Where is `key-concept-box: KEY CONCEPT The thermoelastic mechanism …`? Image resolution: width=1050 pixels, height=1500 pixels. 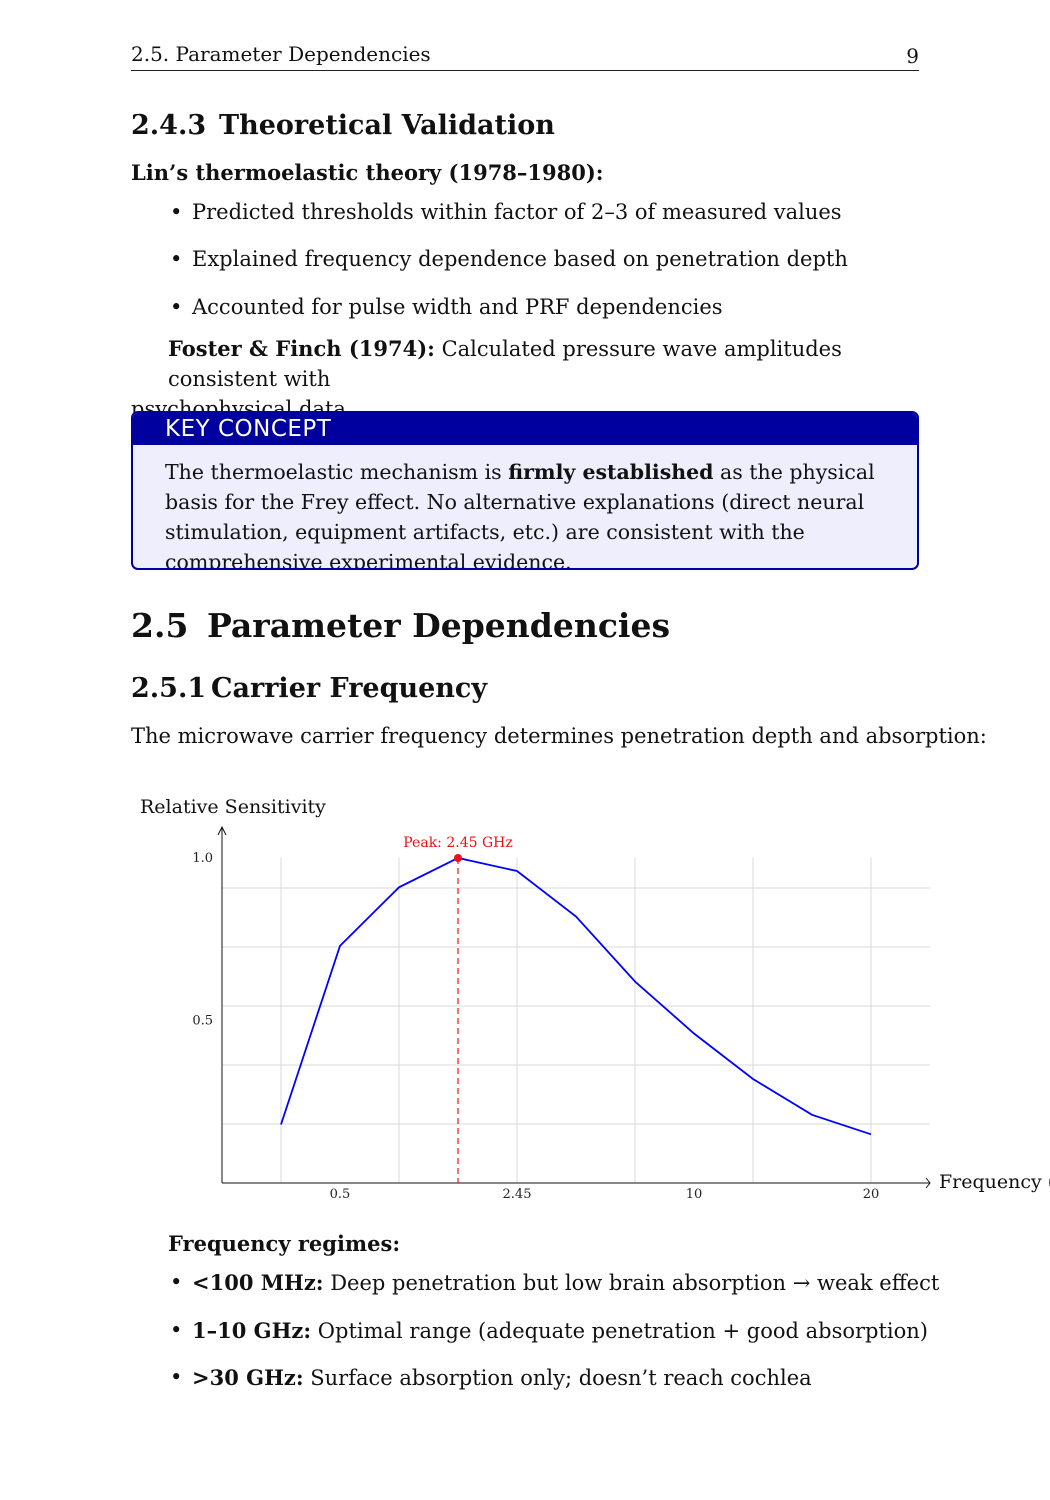
key-concept-box: KEY CONCEPT The thermoelastic mechanism … is located at coordinates (525, 490).